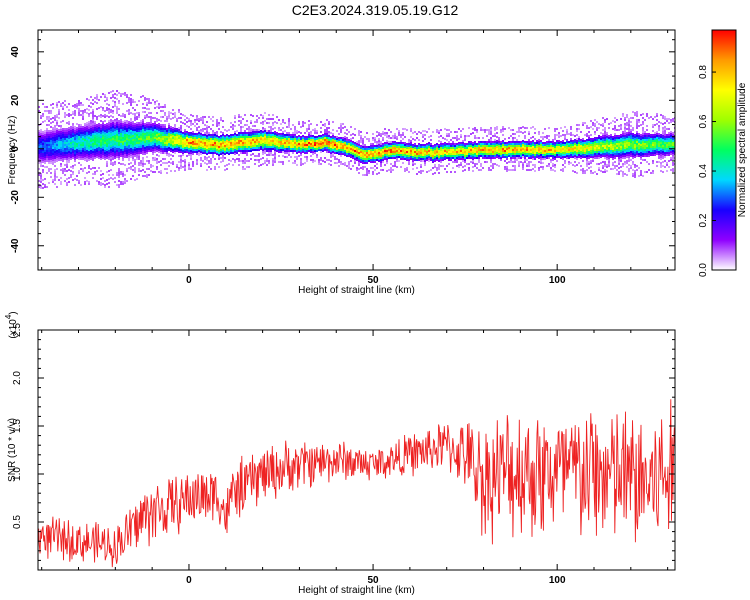 This screenshot has width=750, height=600. What do you see at coordinates (742, 149) in the screenshot?
I see `colorbar-label: Normalized spectral amplitude` at bounding box center [742, 149].